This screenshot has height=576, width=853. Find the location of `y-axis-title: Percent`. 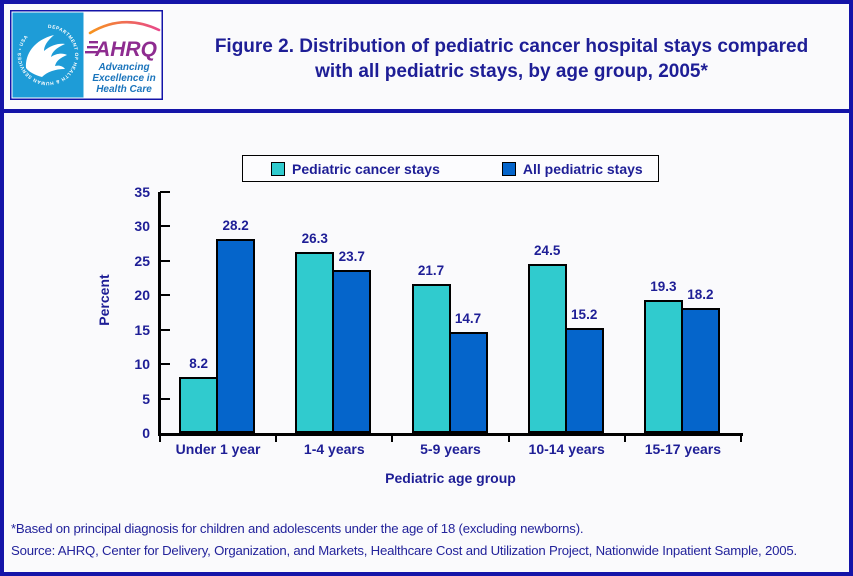

y-axis-title: Percent is located at coordinates (104, 300).